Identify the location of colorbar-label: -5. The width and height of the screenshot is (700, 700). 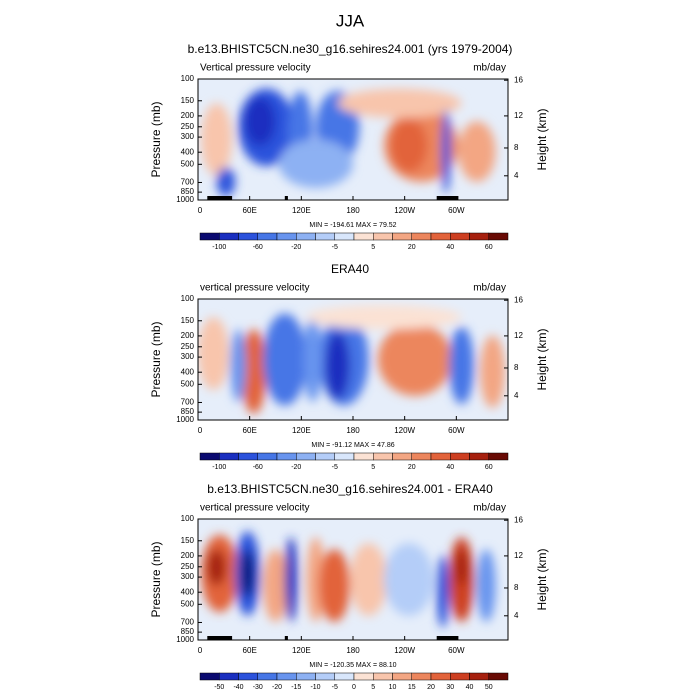
(335, 467).